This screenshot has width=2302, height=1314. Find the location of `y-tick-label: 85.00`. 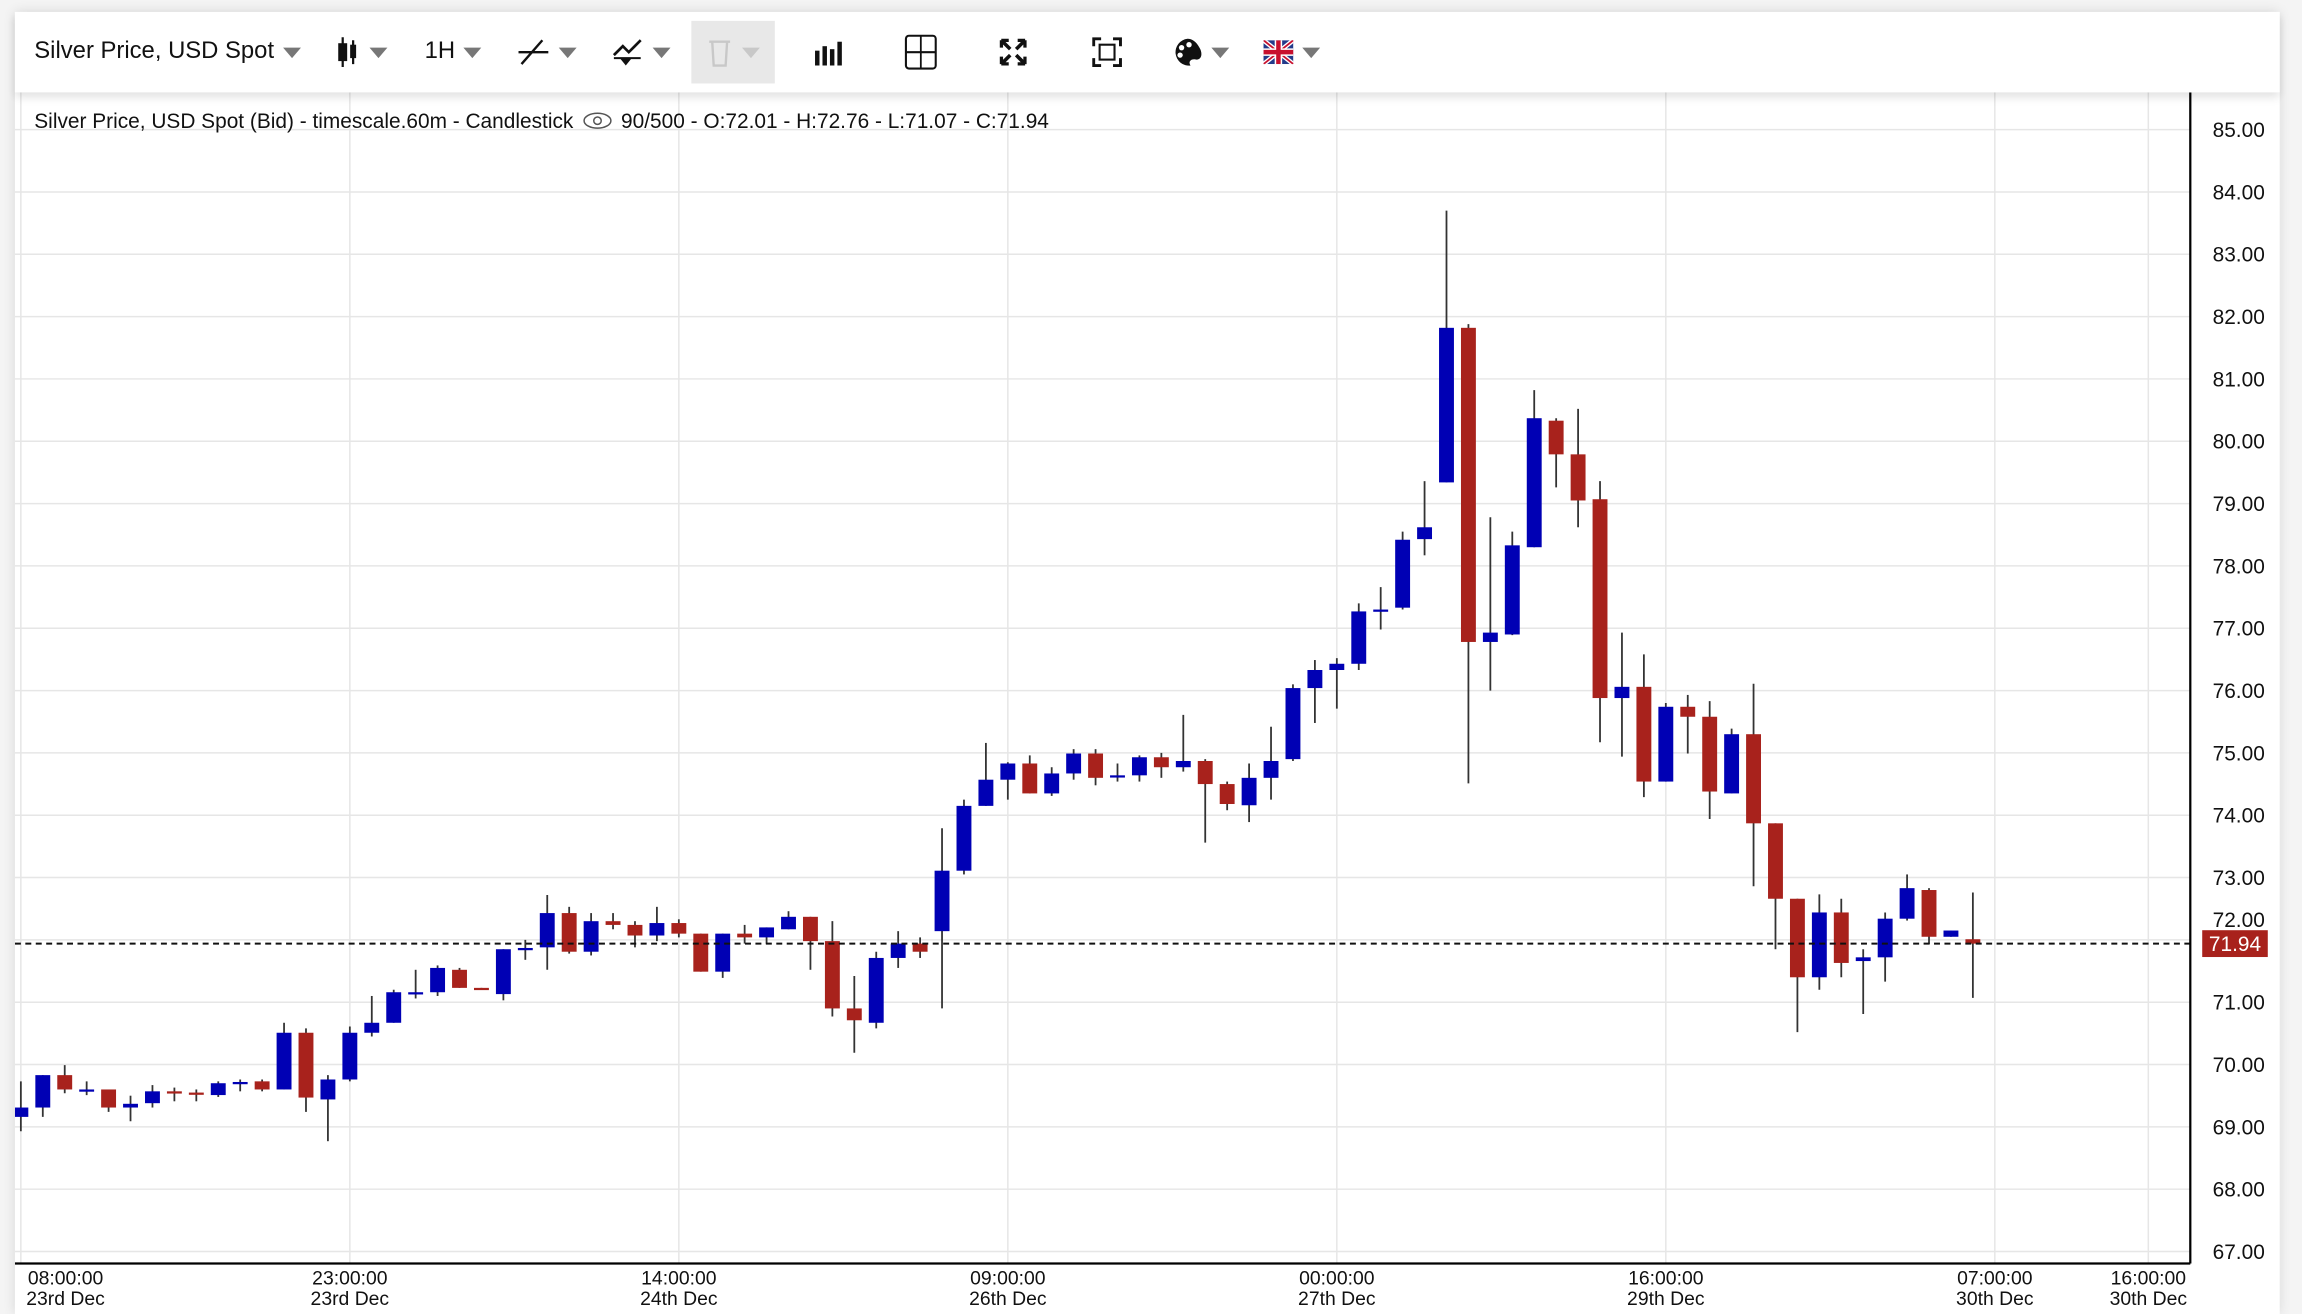

y-tick-label: 85.00 is located at coordinates (2239, 130).